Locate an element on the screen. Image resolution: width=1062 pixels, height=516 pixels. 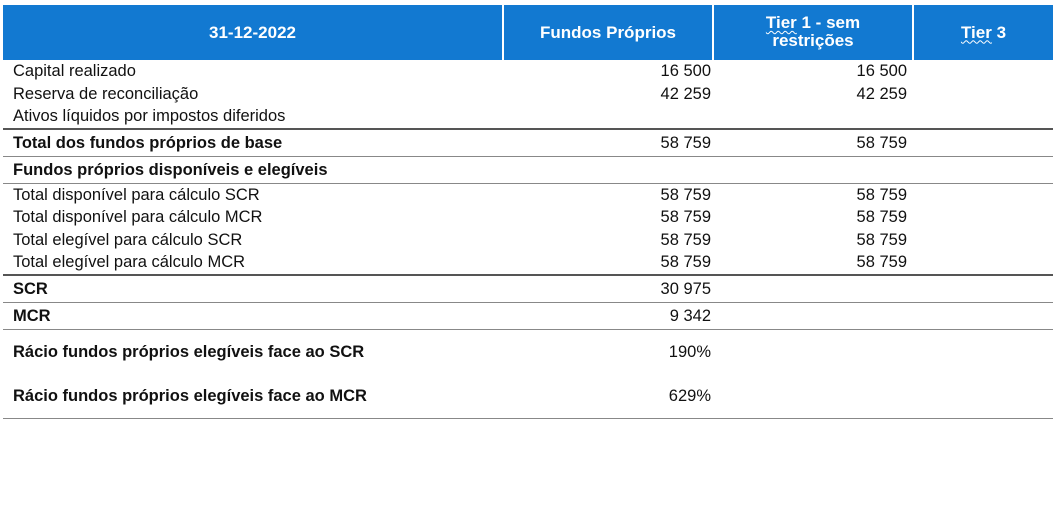
cell-fundos: 30 975 is located at coordinates (608, 287).